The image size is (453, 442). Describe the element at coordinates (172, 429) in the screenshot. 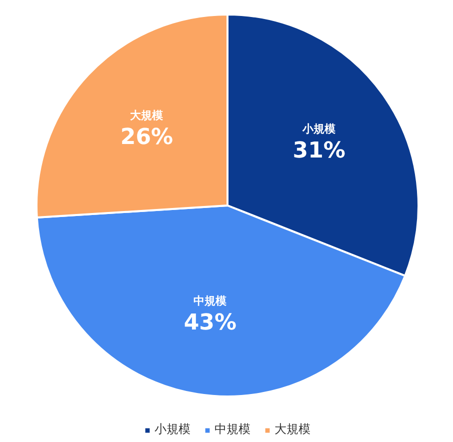

I see `legend-label: 小規模` at that location.